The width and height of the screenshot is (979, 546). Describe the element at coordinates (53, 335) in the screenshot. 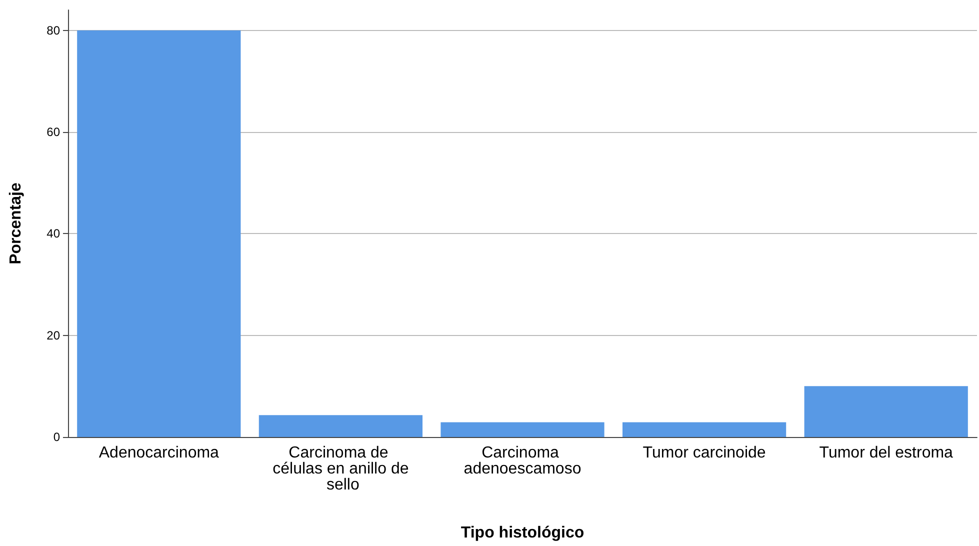

I see `y-tick-label: 20` at that location.